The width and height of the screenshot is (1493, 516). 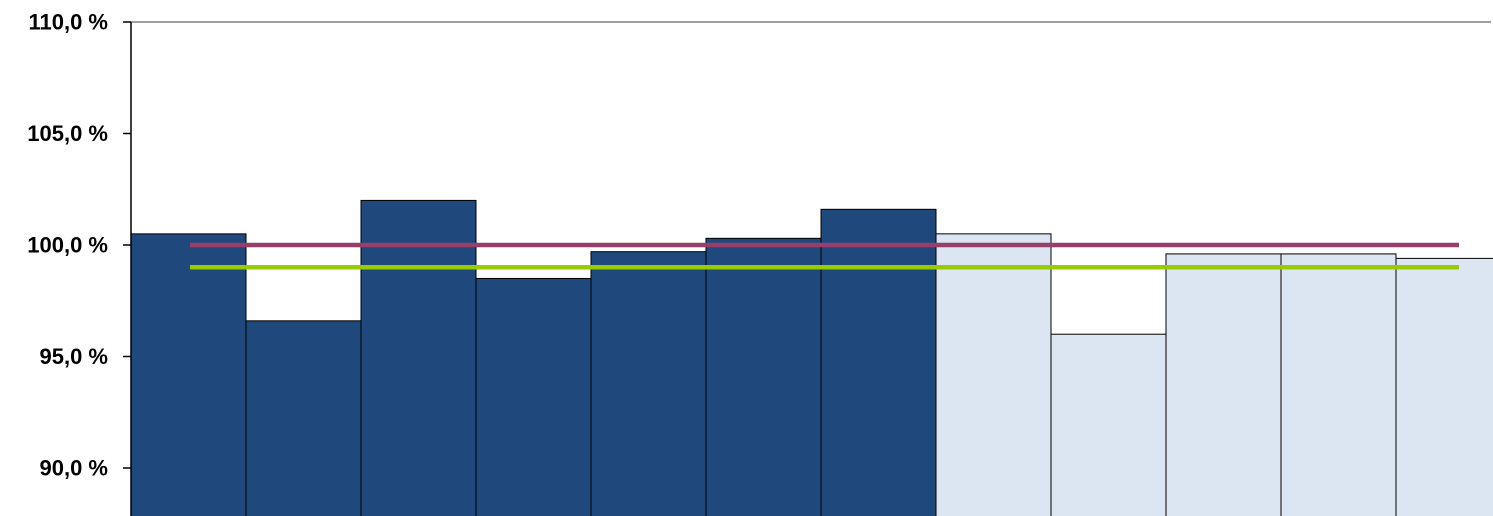 I want to click on y-tick-label: 95,0 %, so click(x=74, y=356).